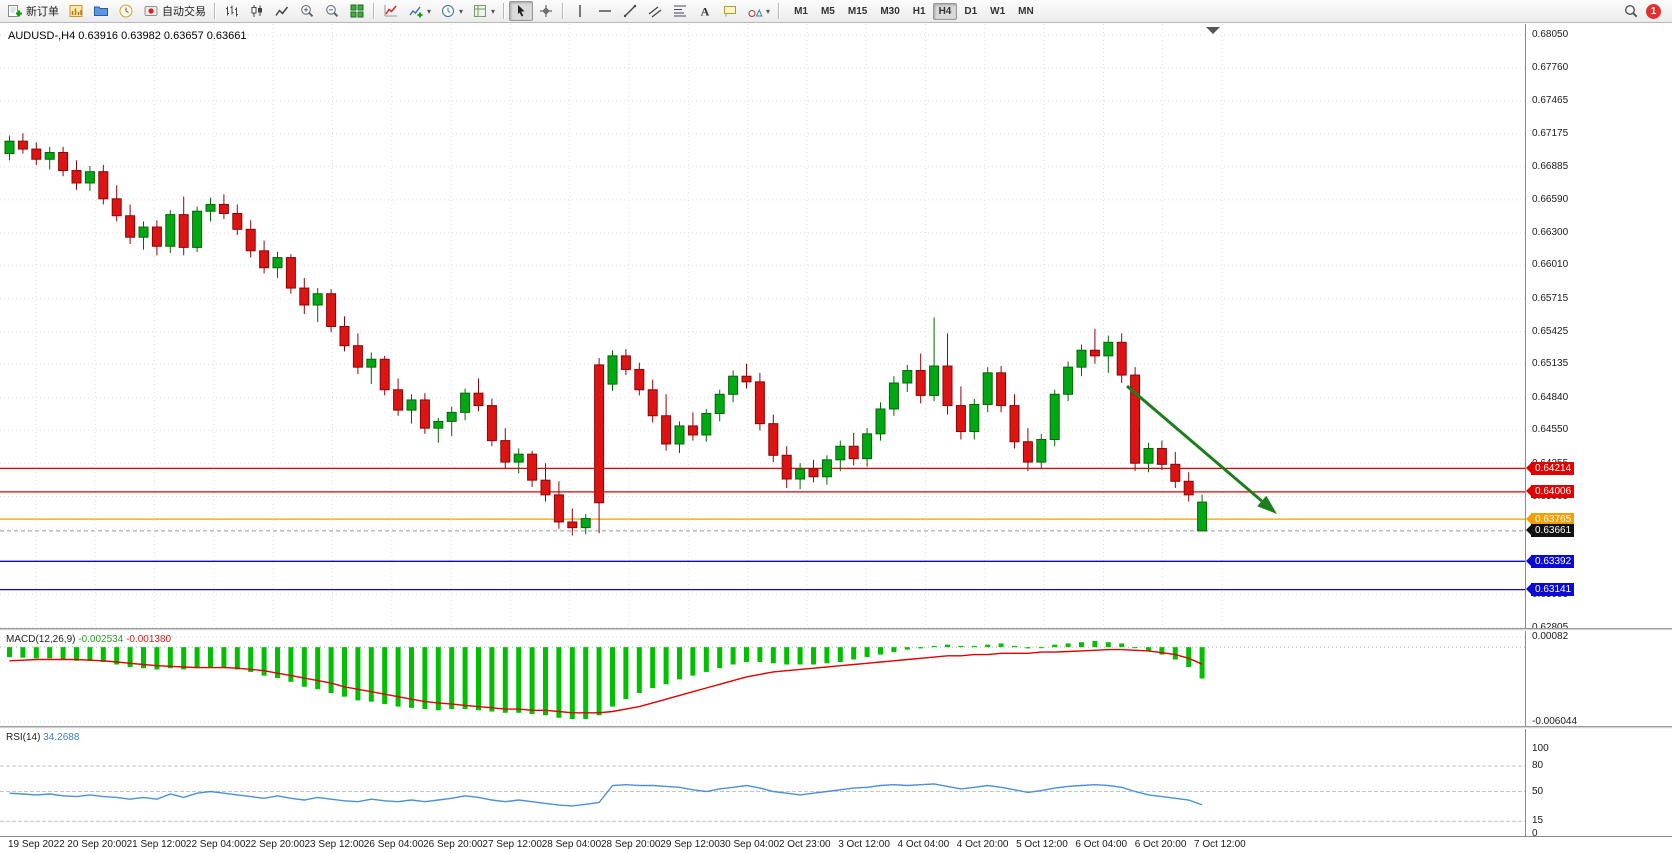 The width and height of the screenshot is (1672, 853). I want to click on channel-tool-button, so click(655, 11).